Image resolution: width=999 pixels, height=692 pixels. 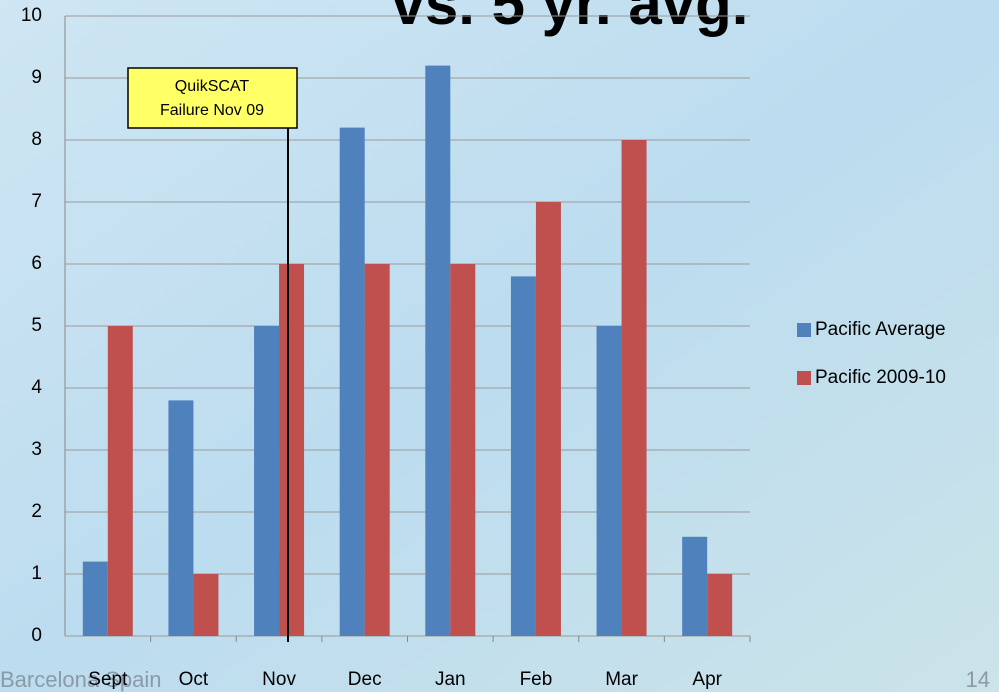 I want to click on y-tick-label: 10, so click(x=31, y=15).